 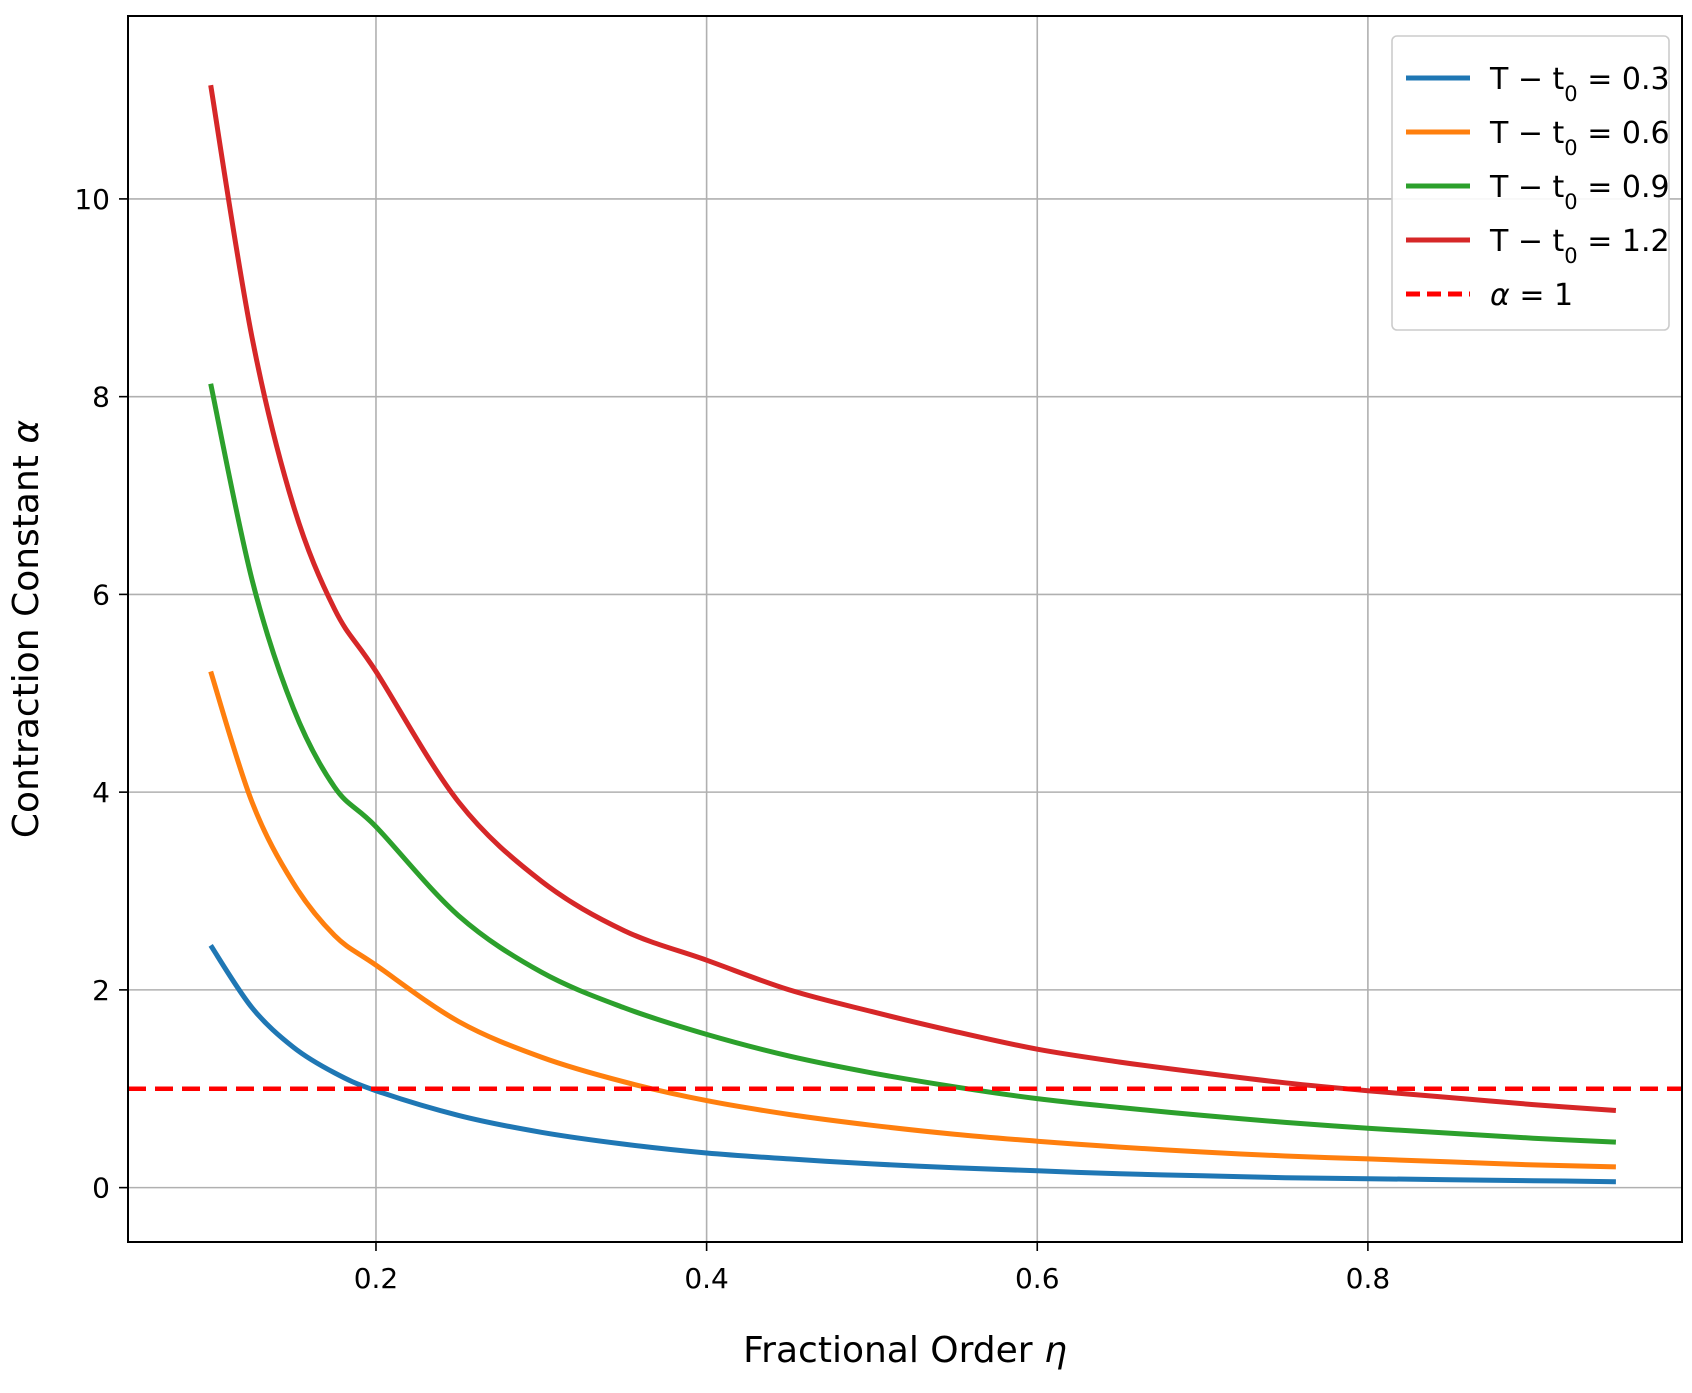 I want to click on y-tick-label: 8, so click(x=101, y=397).